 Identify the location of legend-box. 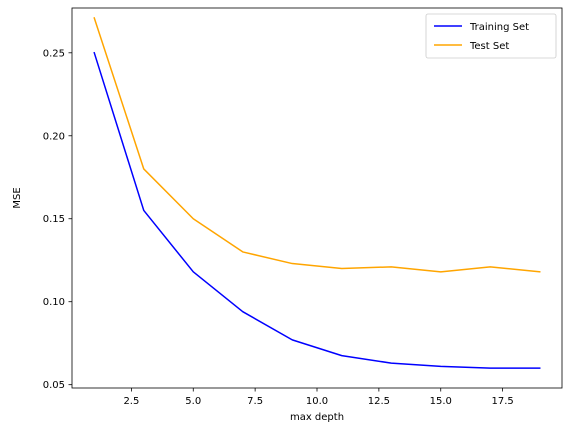
(491, 36).